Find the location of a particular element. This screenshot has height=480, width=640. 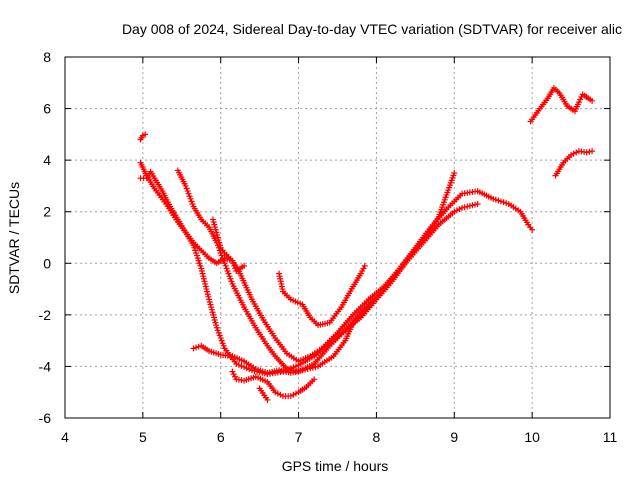

series-s1 is located at coordinates (143, 137).